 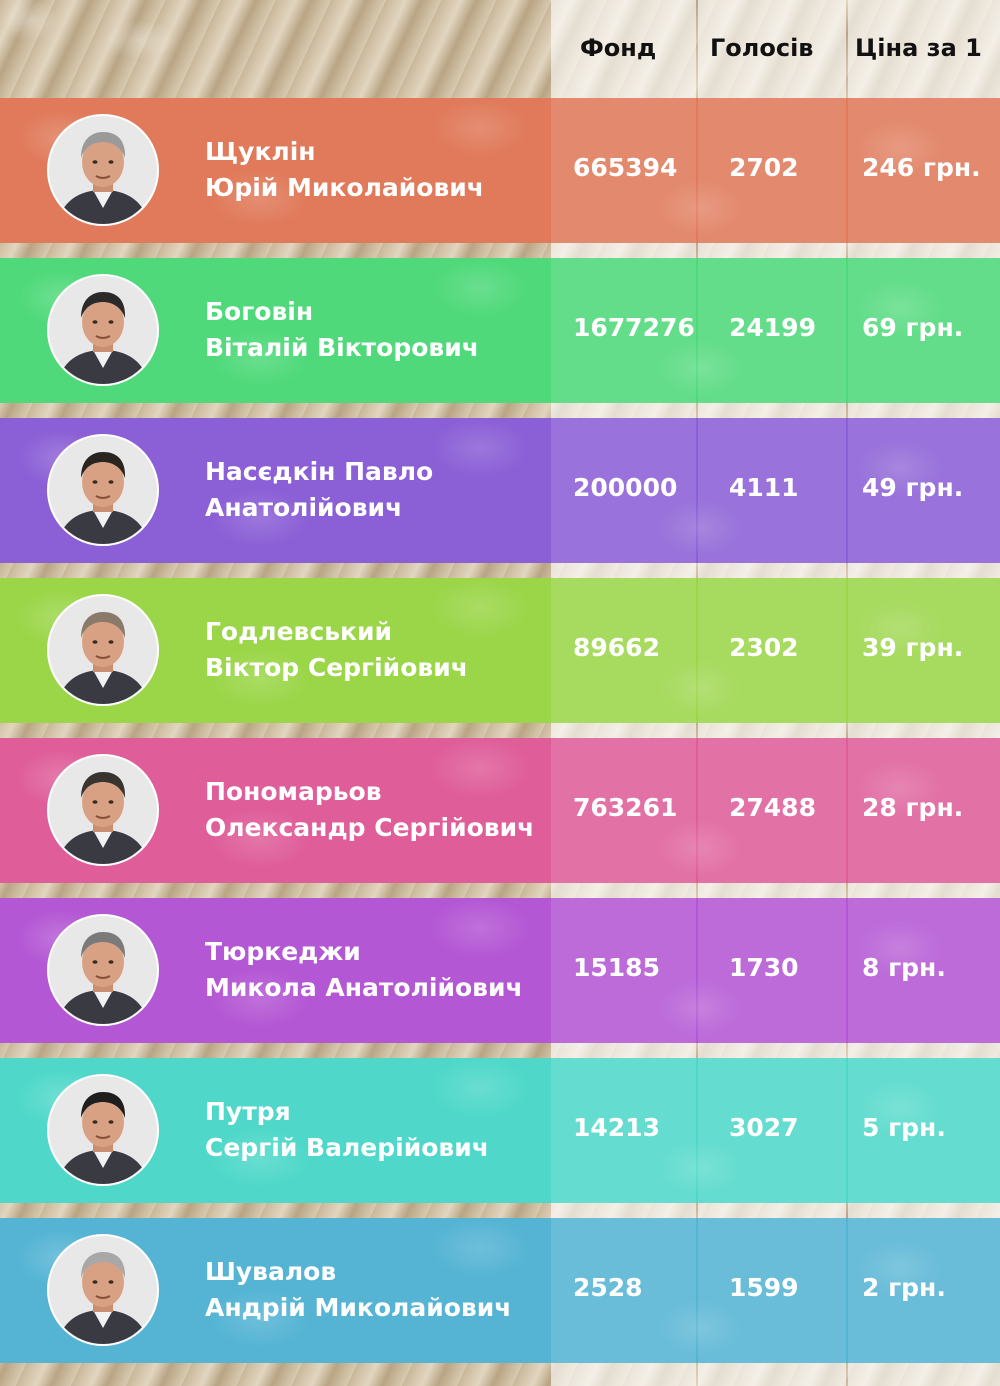 I want to click on candidate-name: Годлевський Віктор Сергійович, so click(x=380, y=650).